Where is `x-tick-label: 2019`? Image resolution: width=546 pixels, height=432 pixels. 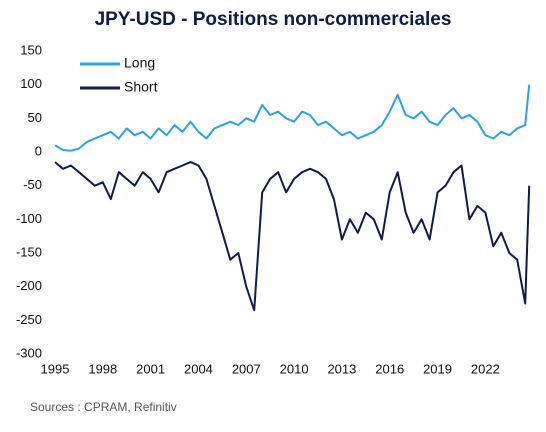 x-tick-label: 2019 is located at coordinates (437, 368).